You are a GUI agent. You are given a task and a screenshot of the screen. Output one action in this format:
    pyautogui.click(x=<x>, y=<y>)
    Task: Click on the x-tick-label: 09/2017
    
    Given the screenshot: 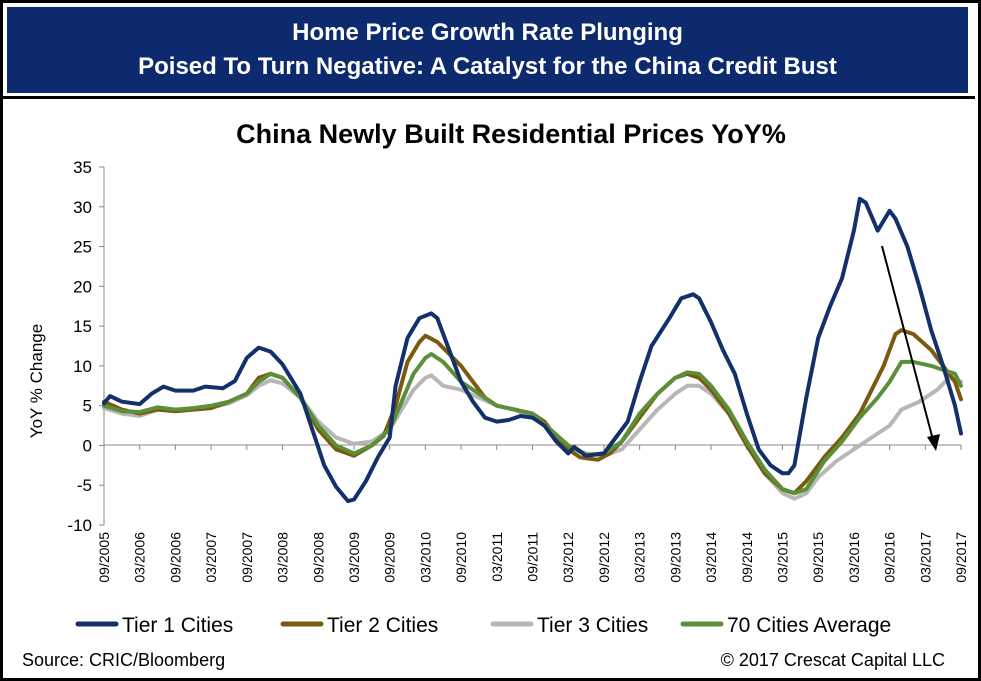 What is the action you would take?
    pyautogui.click(x=961, y=557)
    